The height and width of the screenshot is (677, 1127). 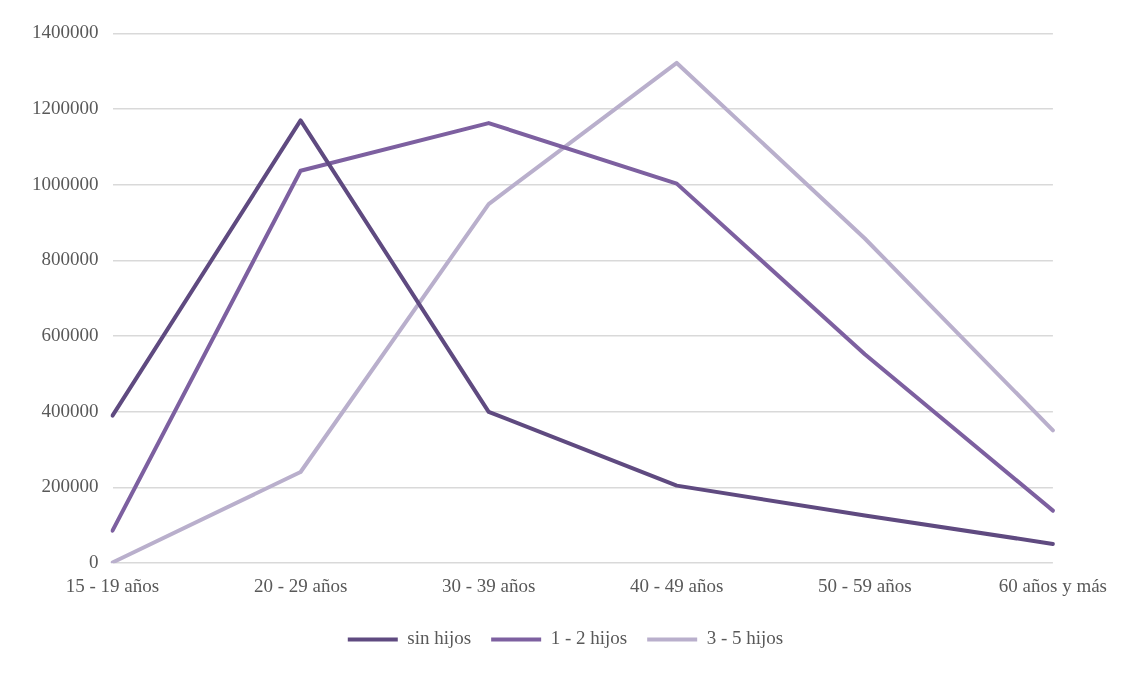 What do you see at coordinates (745, 638) in the screenshot?
I see `legend-label: 3 - 5 hijos` at bounding box center [745, 638].